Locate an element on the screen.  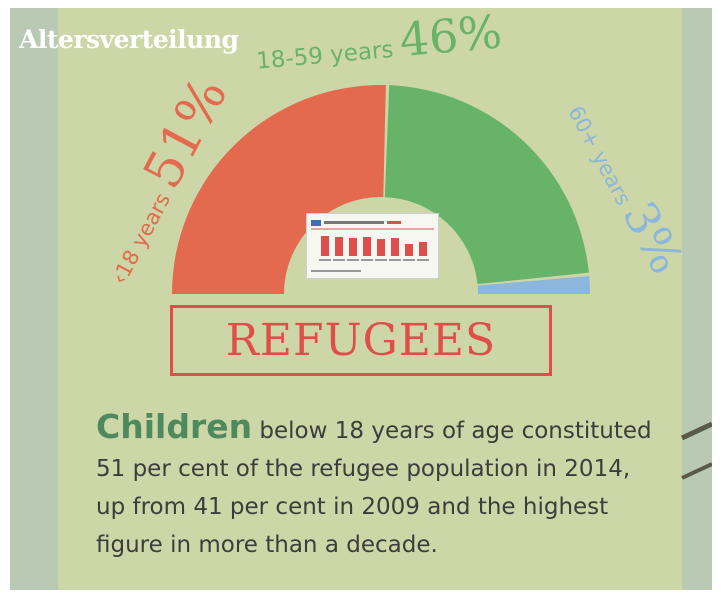
left-border-strip is located at coordinates (34, 299).